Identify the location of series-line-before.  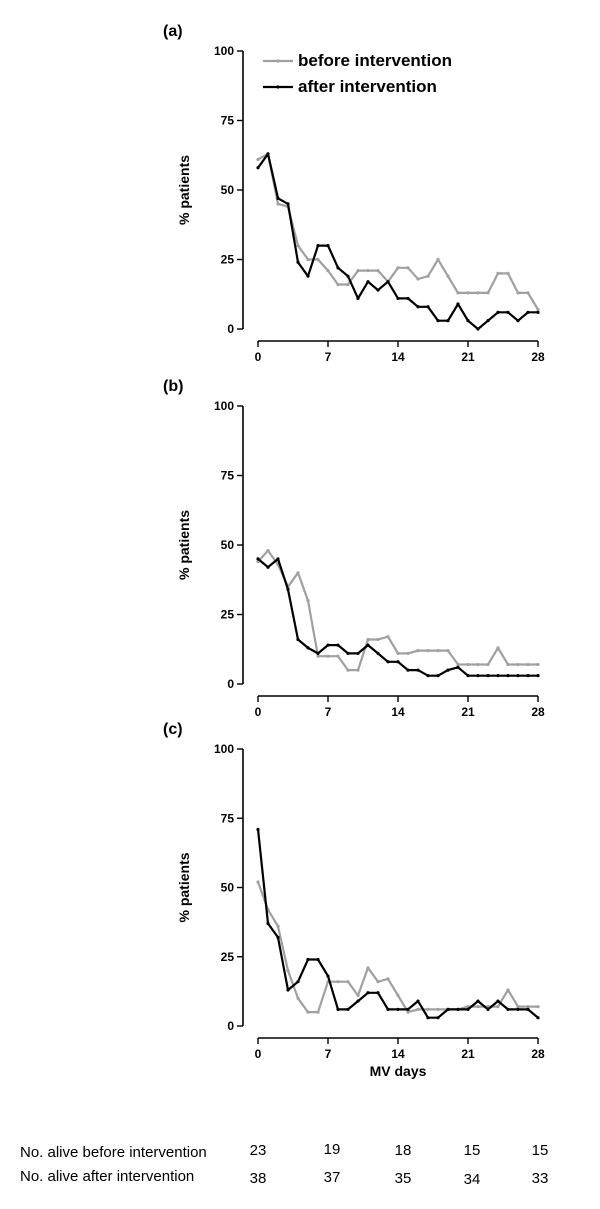
(397, 947).